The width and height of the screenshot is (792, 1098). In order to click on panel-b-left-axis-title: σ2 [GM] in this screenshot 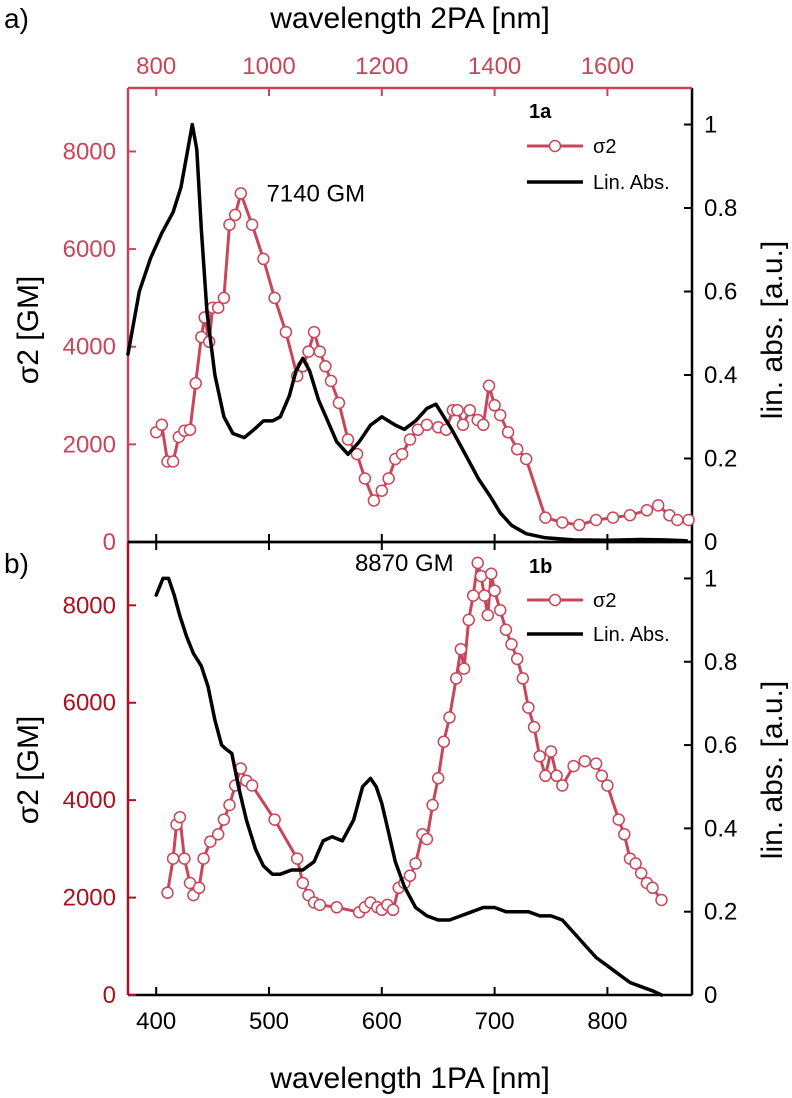, I will do `click(28, 770)`.